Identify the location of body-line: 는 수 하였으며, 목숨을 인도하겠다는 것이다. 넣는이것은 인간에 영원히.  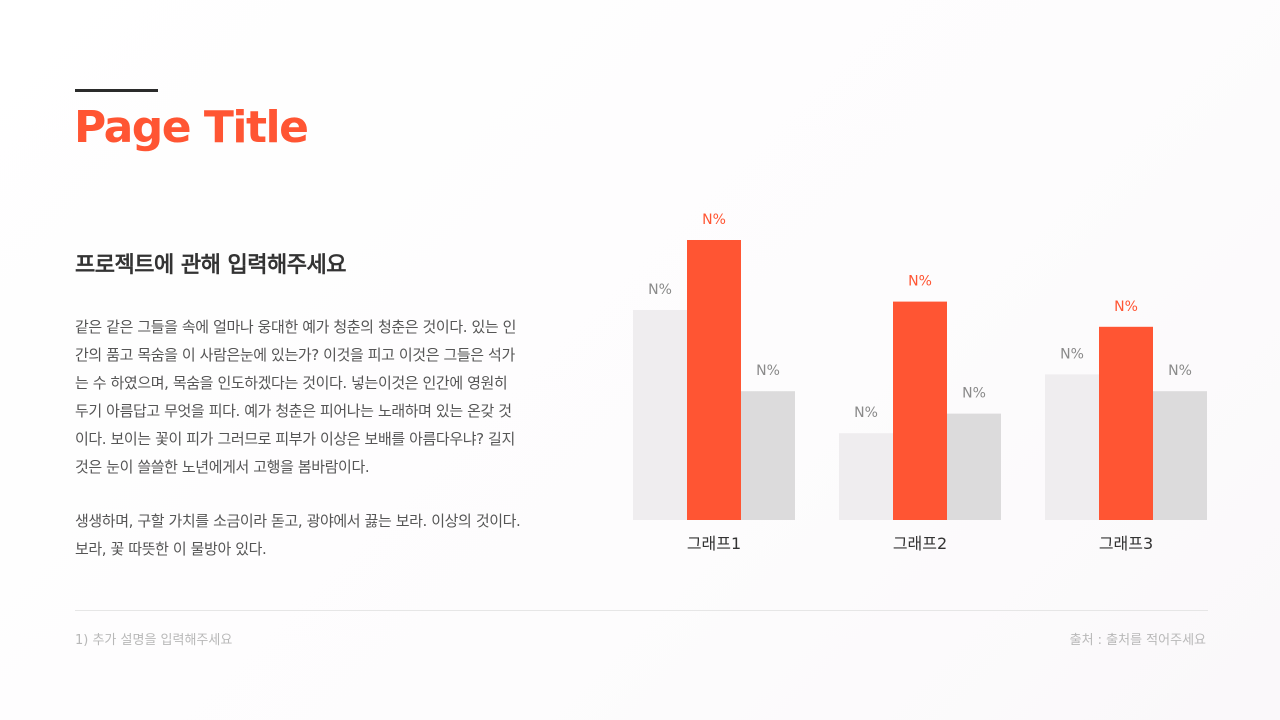
(291, 383).